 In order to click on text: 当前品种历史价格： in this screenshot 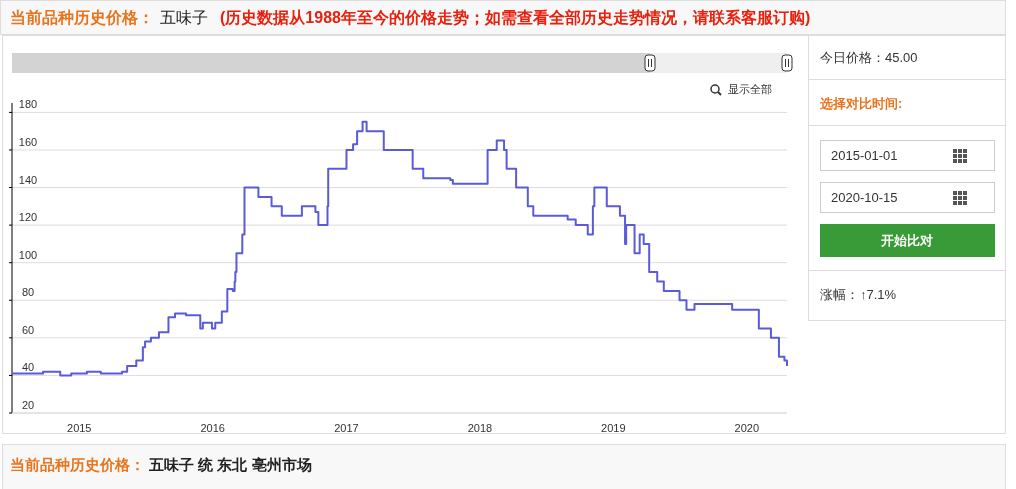, I will do `click(77, 464)`.